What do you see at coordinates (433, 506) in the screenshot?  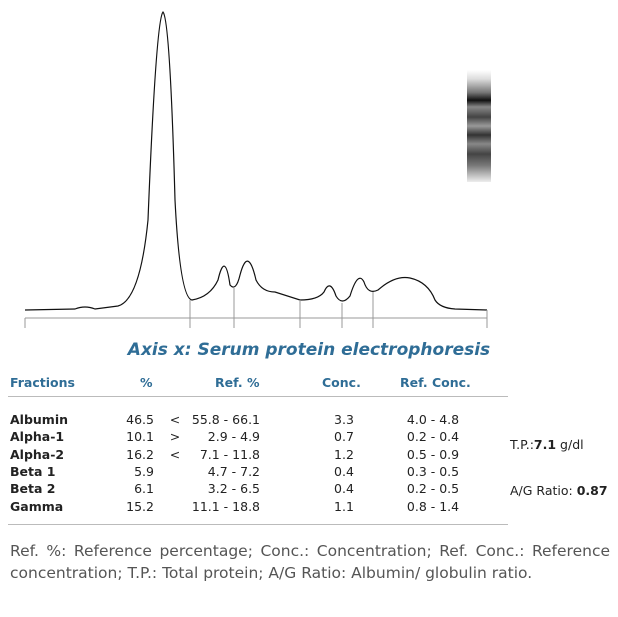 I see `cell-ref-conc: 0.8 - 1.4` at bounding box center [433, 506].